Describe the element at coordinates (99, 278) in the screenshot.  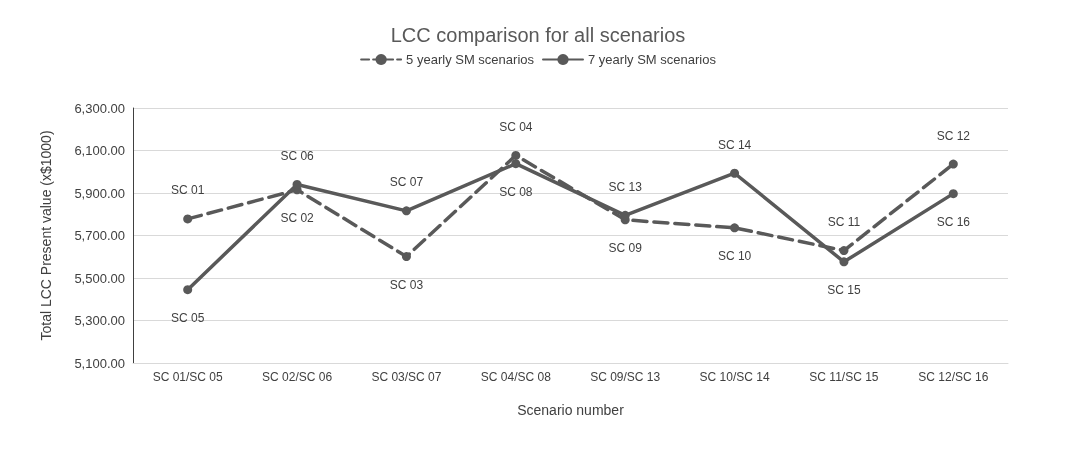
I see `y-tick-label: 5,500.00` at that location.